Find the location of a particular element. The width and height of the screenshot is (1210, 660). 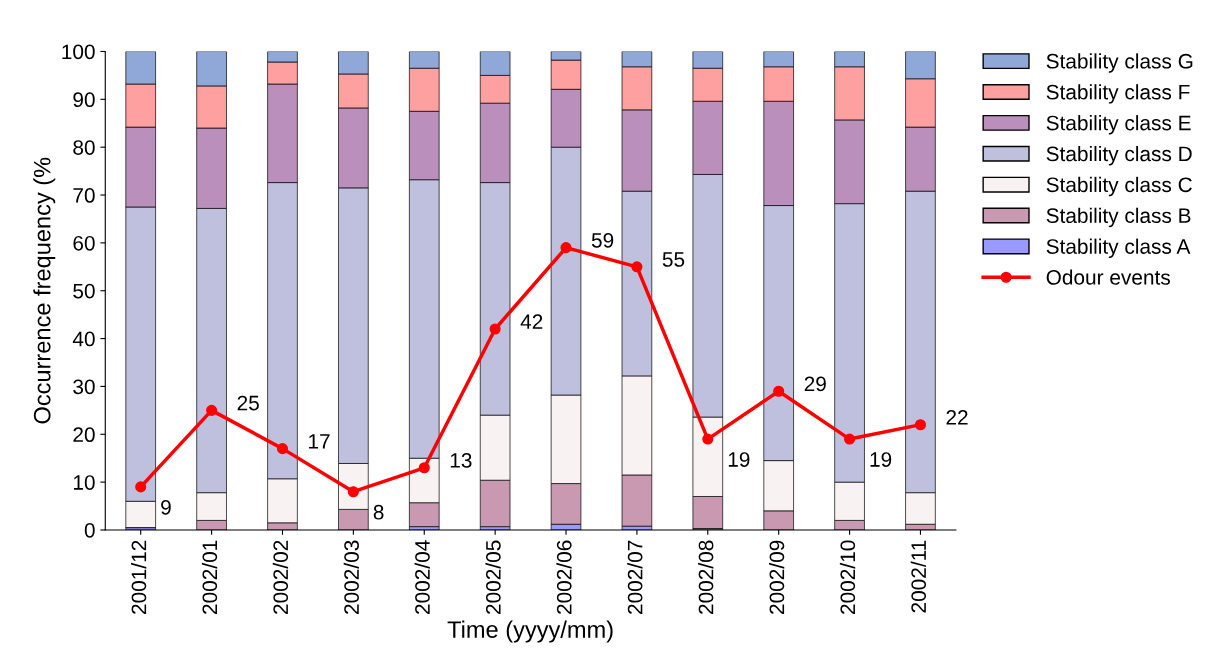

legend-label: Stability class B is located at coordinates (1118, 217).